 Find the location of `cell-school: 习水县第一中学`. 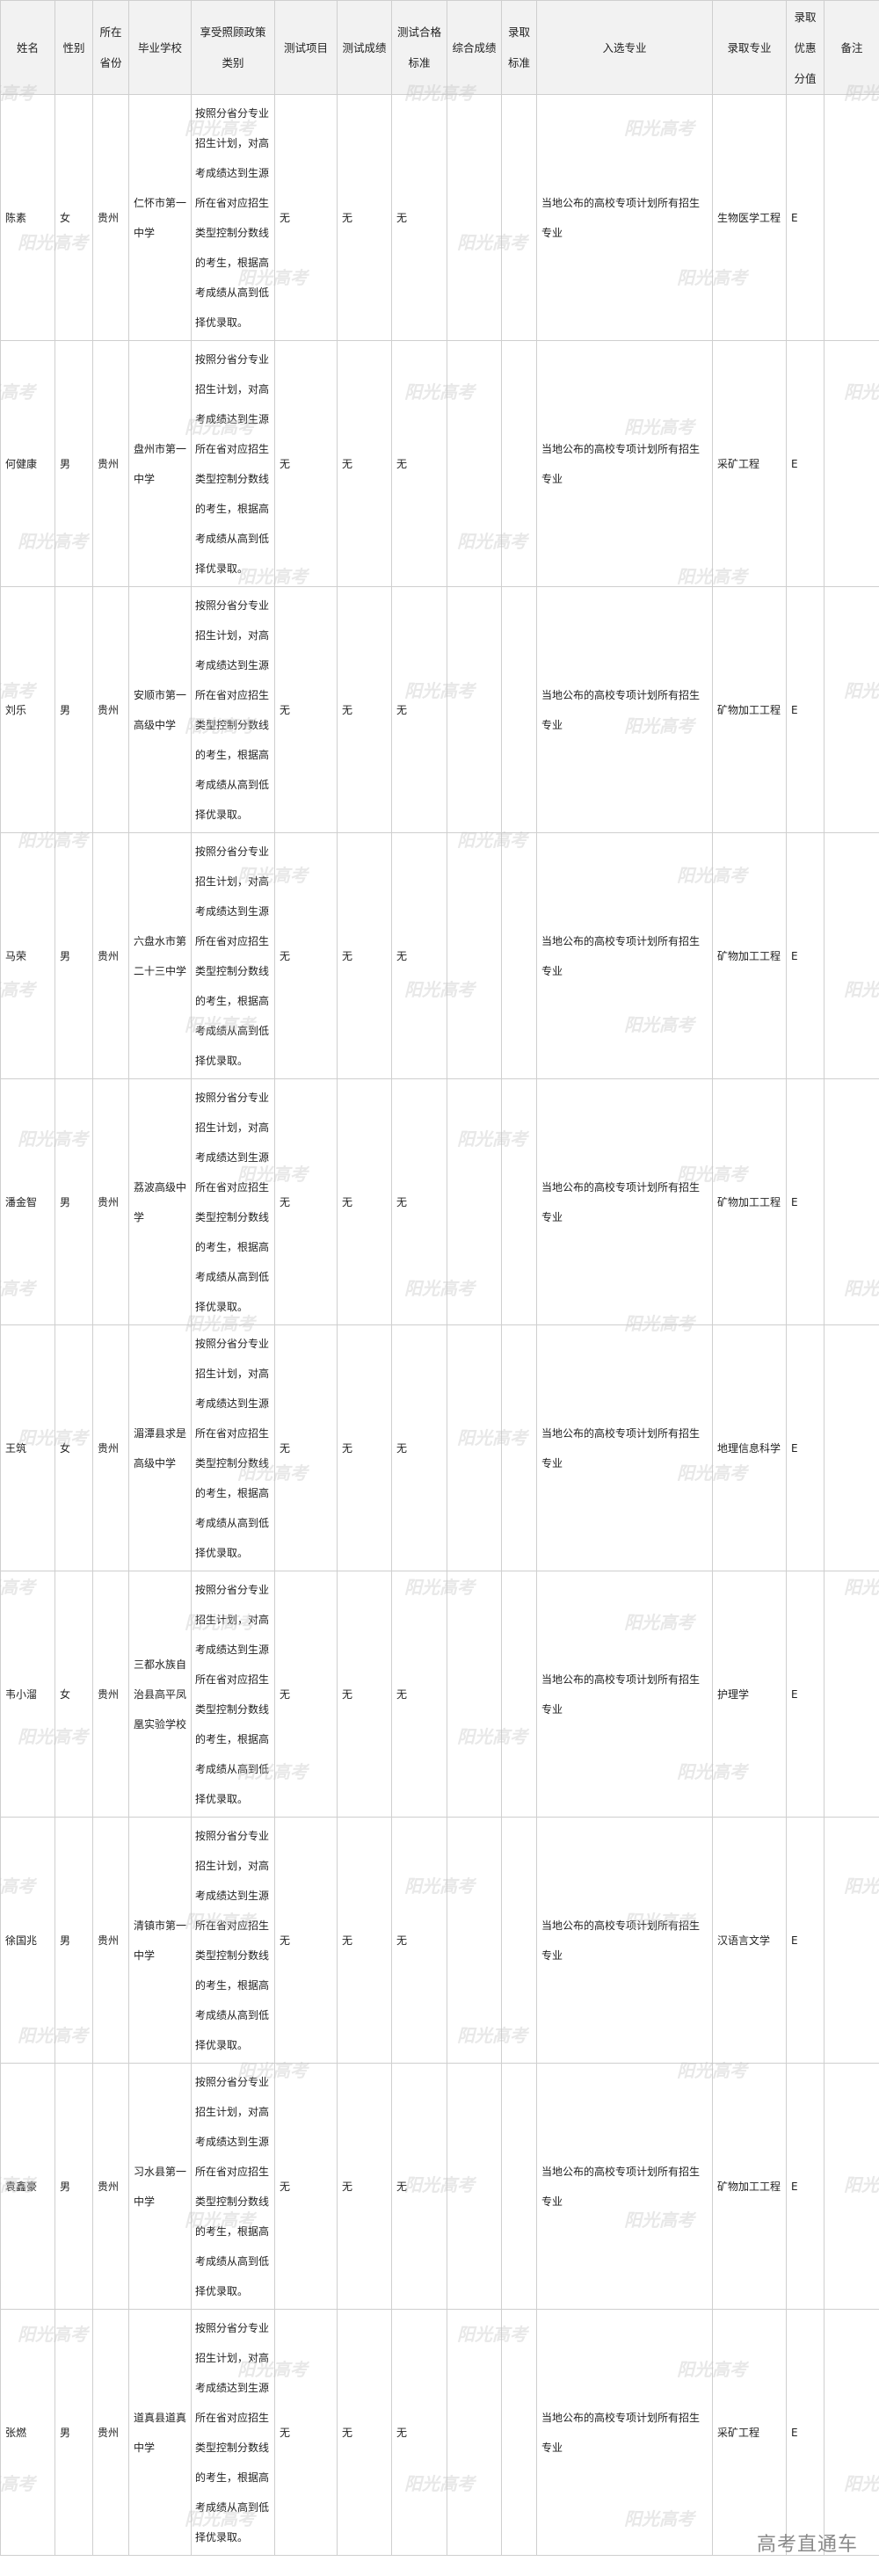

cell-school: 习水县第一中学 is located at coordinates (160, 2186).